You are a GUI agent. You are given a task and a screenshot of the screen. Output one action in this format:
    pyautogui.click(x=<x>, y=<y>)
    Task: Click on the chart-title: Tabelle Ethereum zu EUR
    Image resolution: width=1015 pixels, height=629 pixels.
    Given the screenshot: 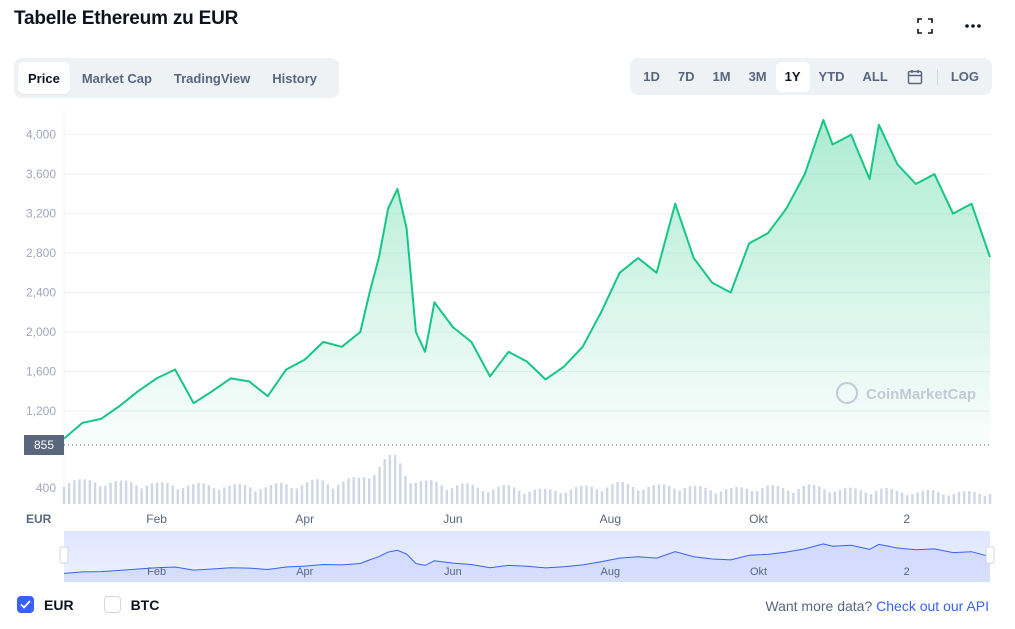 What is the action you would take?
    pyautogui.click(x=126, y=18)
    